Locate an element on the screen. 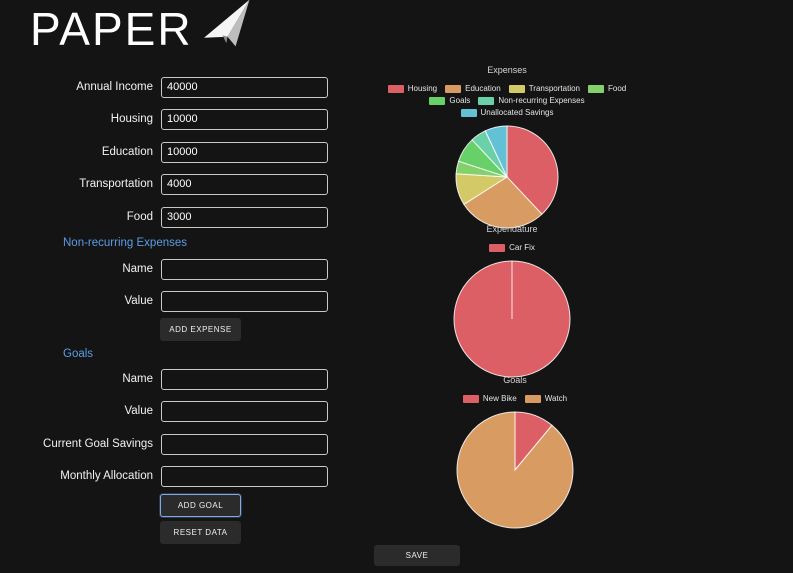 Image resolution: width=793 pixels, height=573 pixels. legend-label: New Bike is located at coordinates (499, 398).